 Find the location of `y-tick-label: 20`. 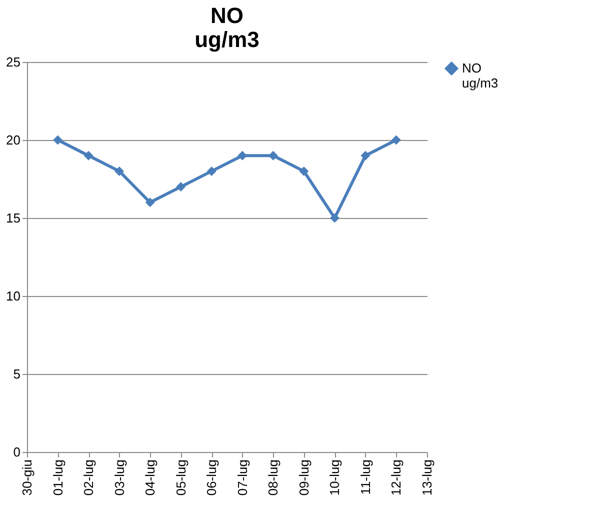

y-tick-label: 20 is located at coordinates (13, 140).